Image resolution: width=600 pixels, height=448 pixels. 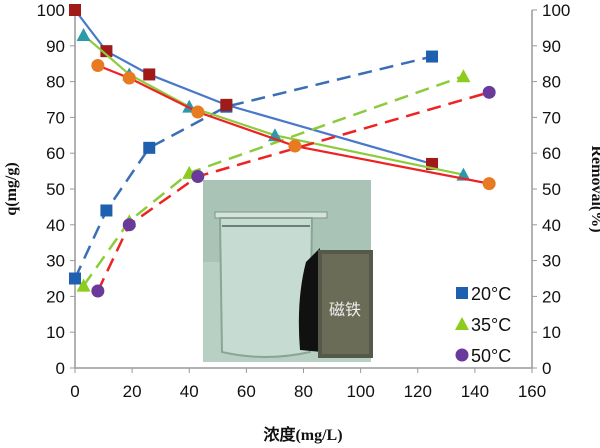 I want to click on y-left-tick-label: 70, so click(x=55, y=117).